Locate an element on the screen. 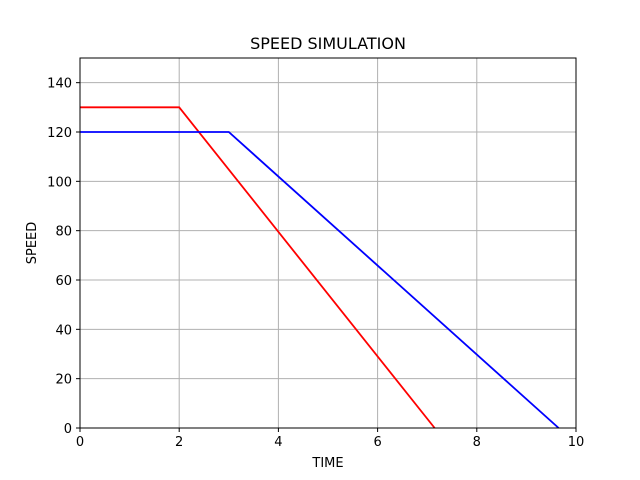 This screenshot has width=640, height=480. x-tick-label: 4 is located at coordinates (278, 442).